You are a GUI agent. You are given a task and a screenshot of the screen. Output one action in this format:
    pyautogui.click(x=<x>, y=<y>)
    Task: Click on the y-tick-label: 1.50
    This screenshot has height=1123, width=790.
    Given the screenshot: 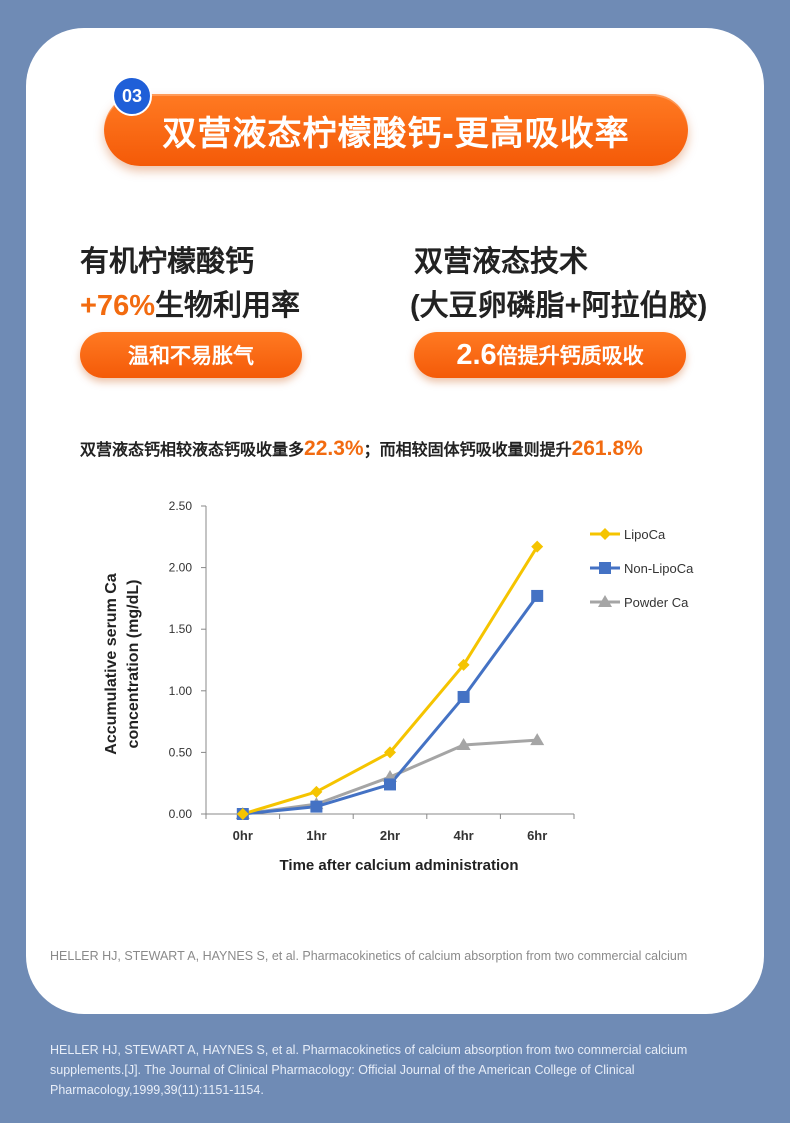 What is the action you would take?
    pyautogui.click(x=181, y=629)
    